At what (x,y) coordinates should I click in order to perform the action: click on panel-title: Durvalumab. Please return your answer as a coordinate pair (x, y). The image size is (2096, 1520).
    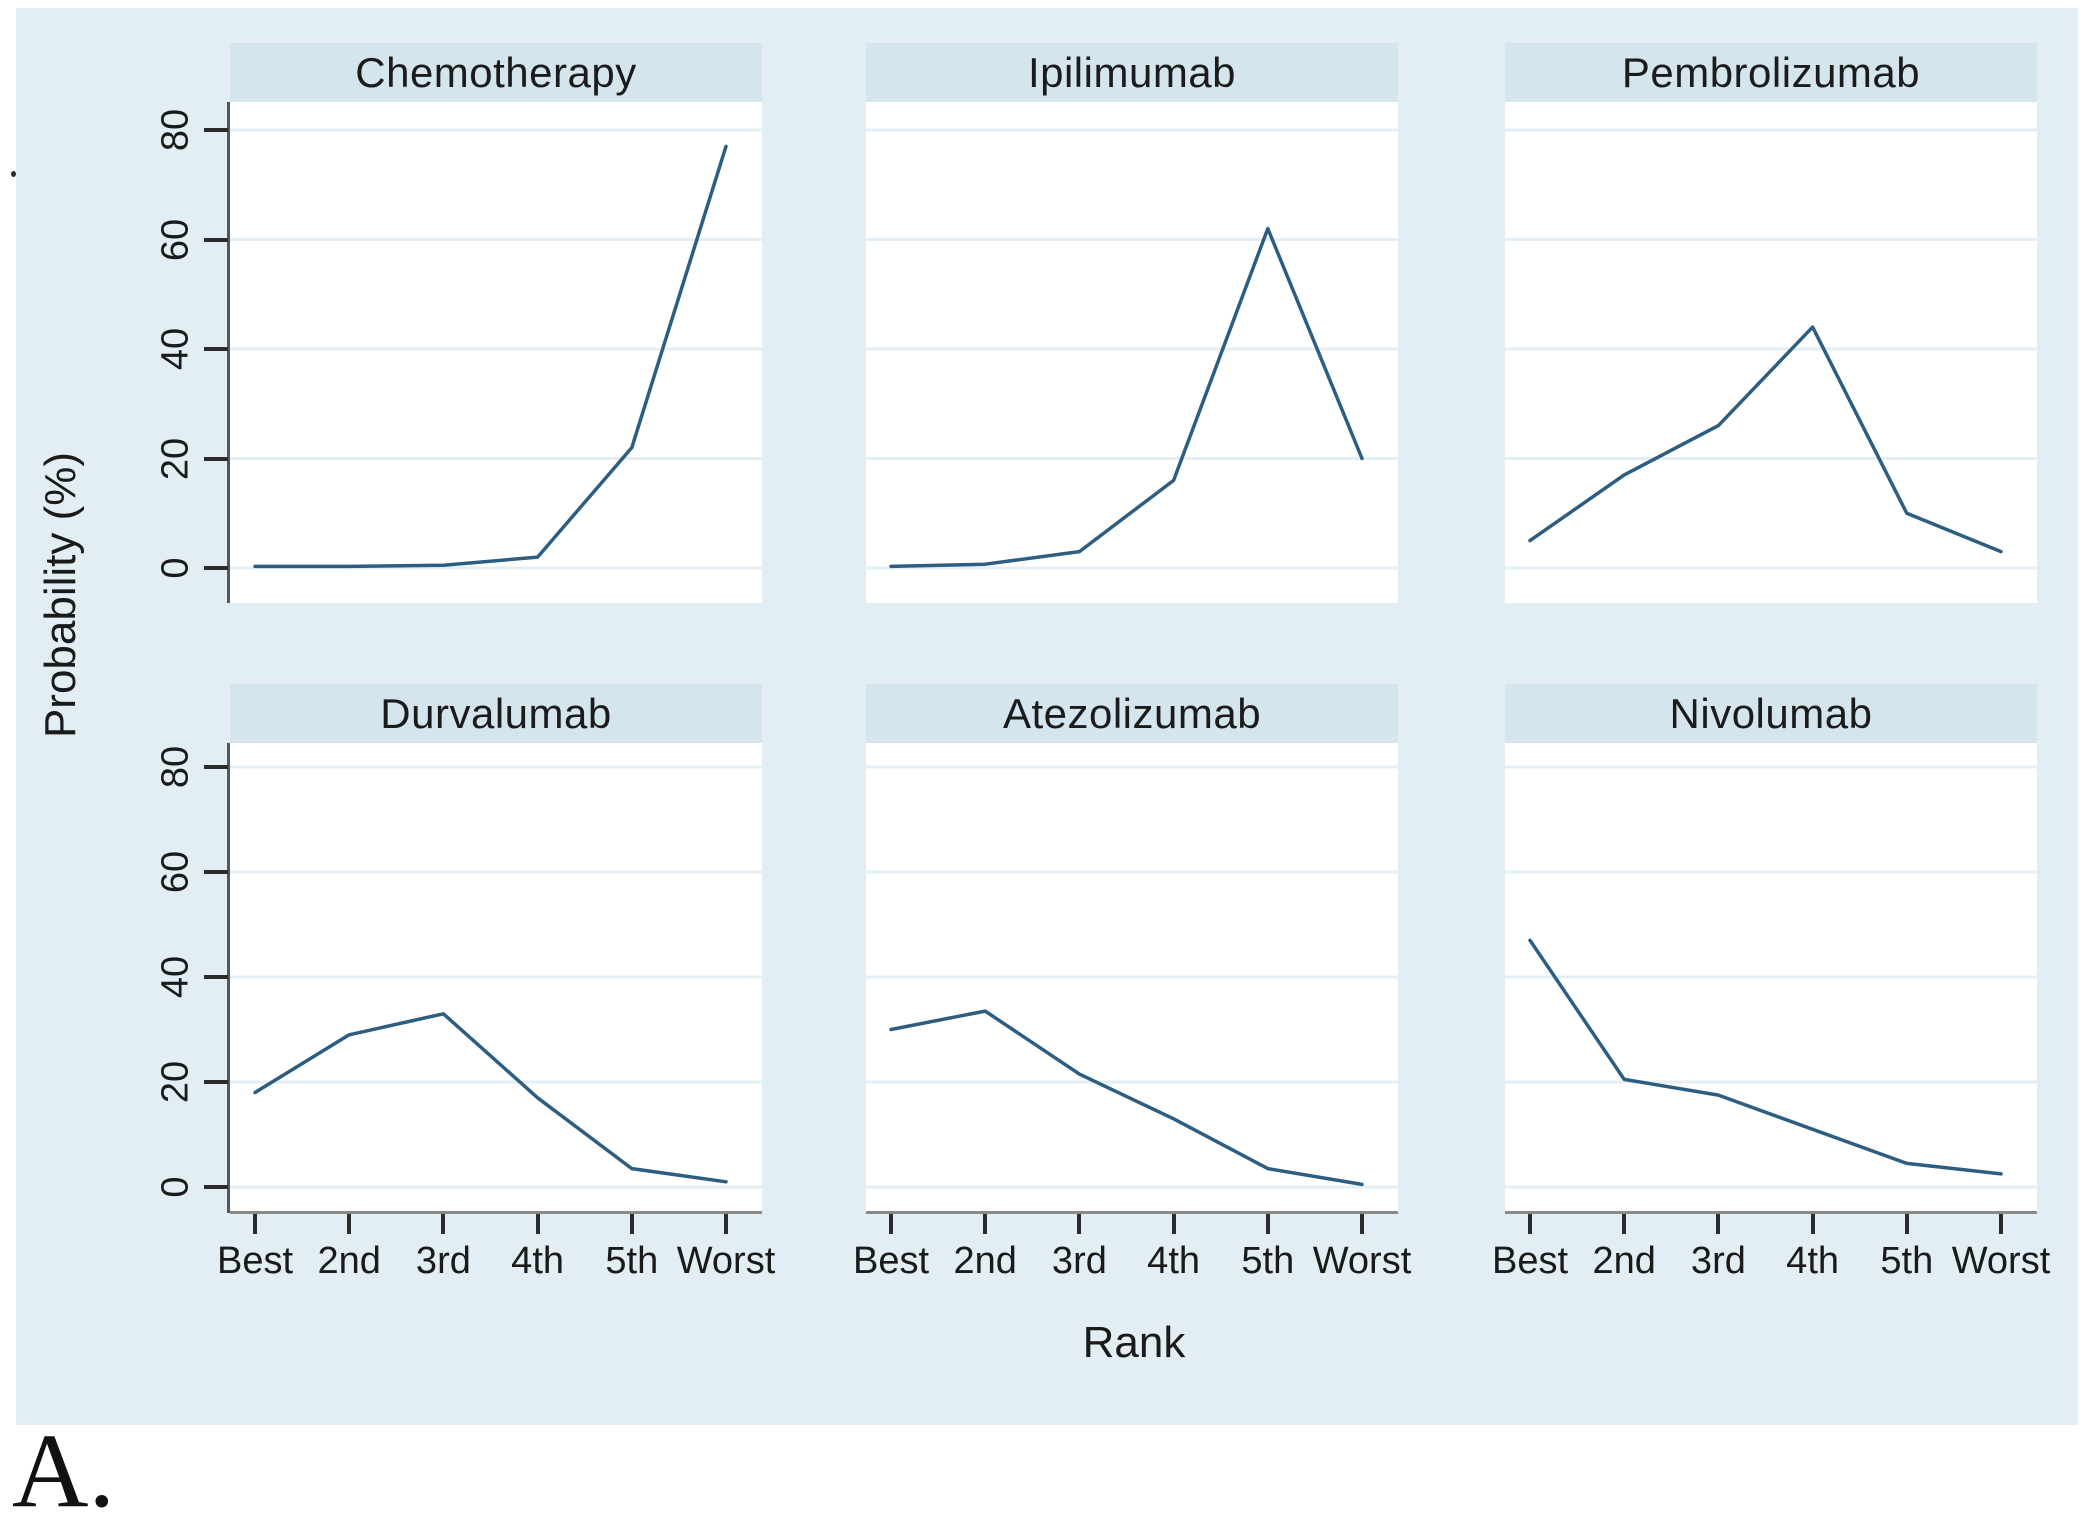
    Looking at the image, I should click on (496, 713).